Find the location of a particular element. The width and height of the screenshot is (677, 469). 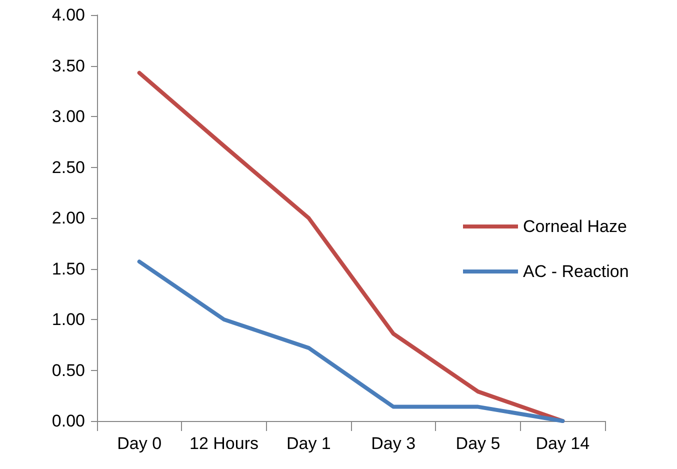

x-tick-label: Day 3 is located at coordinates (393, 443).